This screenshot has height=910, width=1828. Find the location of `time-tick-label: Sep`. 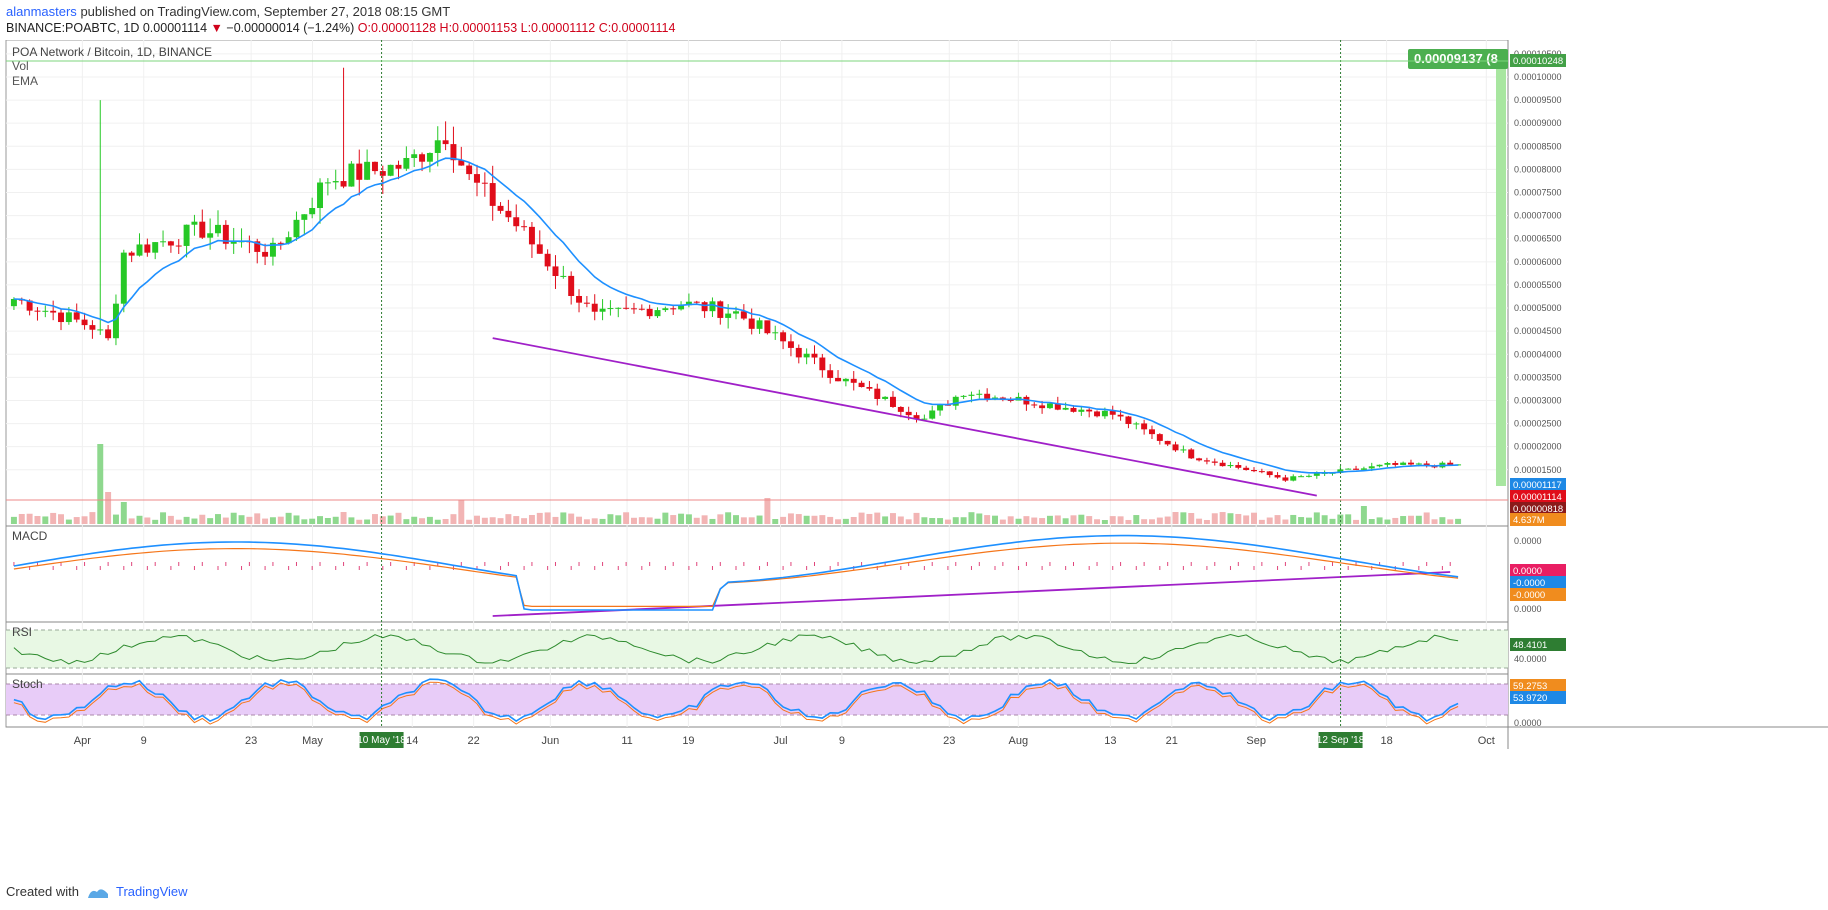

time-tick-label: Sep is located at coordinates (1256, 741).